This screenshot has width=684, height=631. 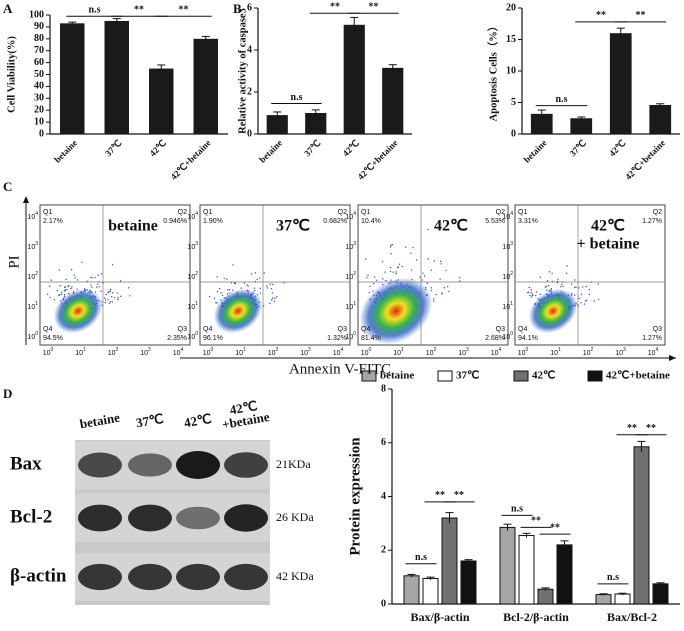 What do you see at coordinates (246, 420) in the screenshot?
I see `lane-label: +betaine` at bounding box center [246, 420].